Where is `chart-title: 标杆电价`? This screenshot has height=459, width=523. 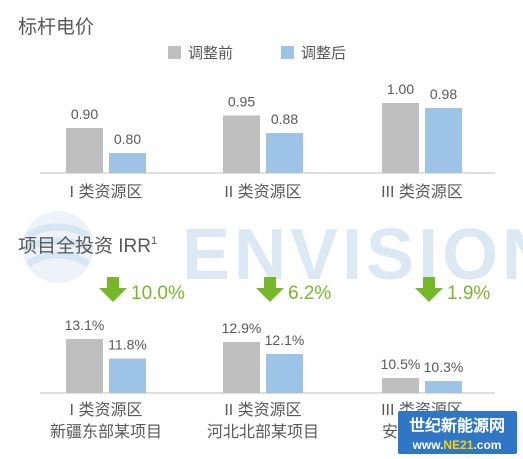
chart-title: 标杆电价 is located at coordinates (56, 27).